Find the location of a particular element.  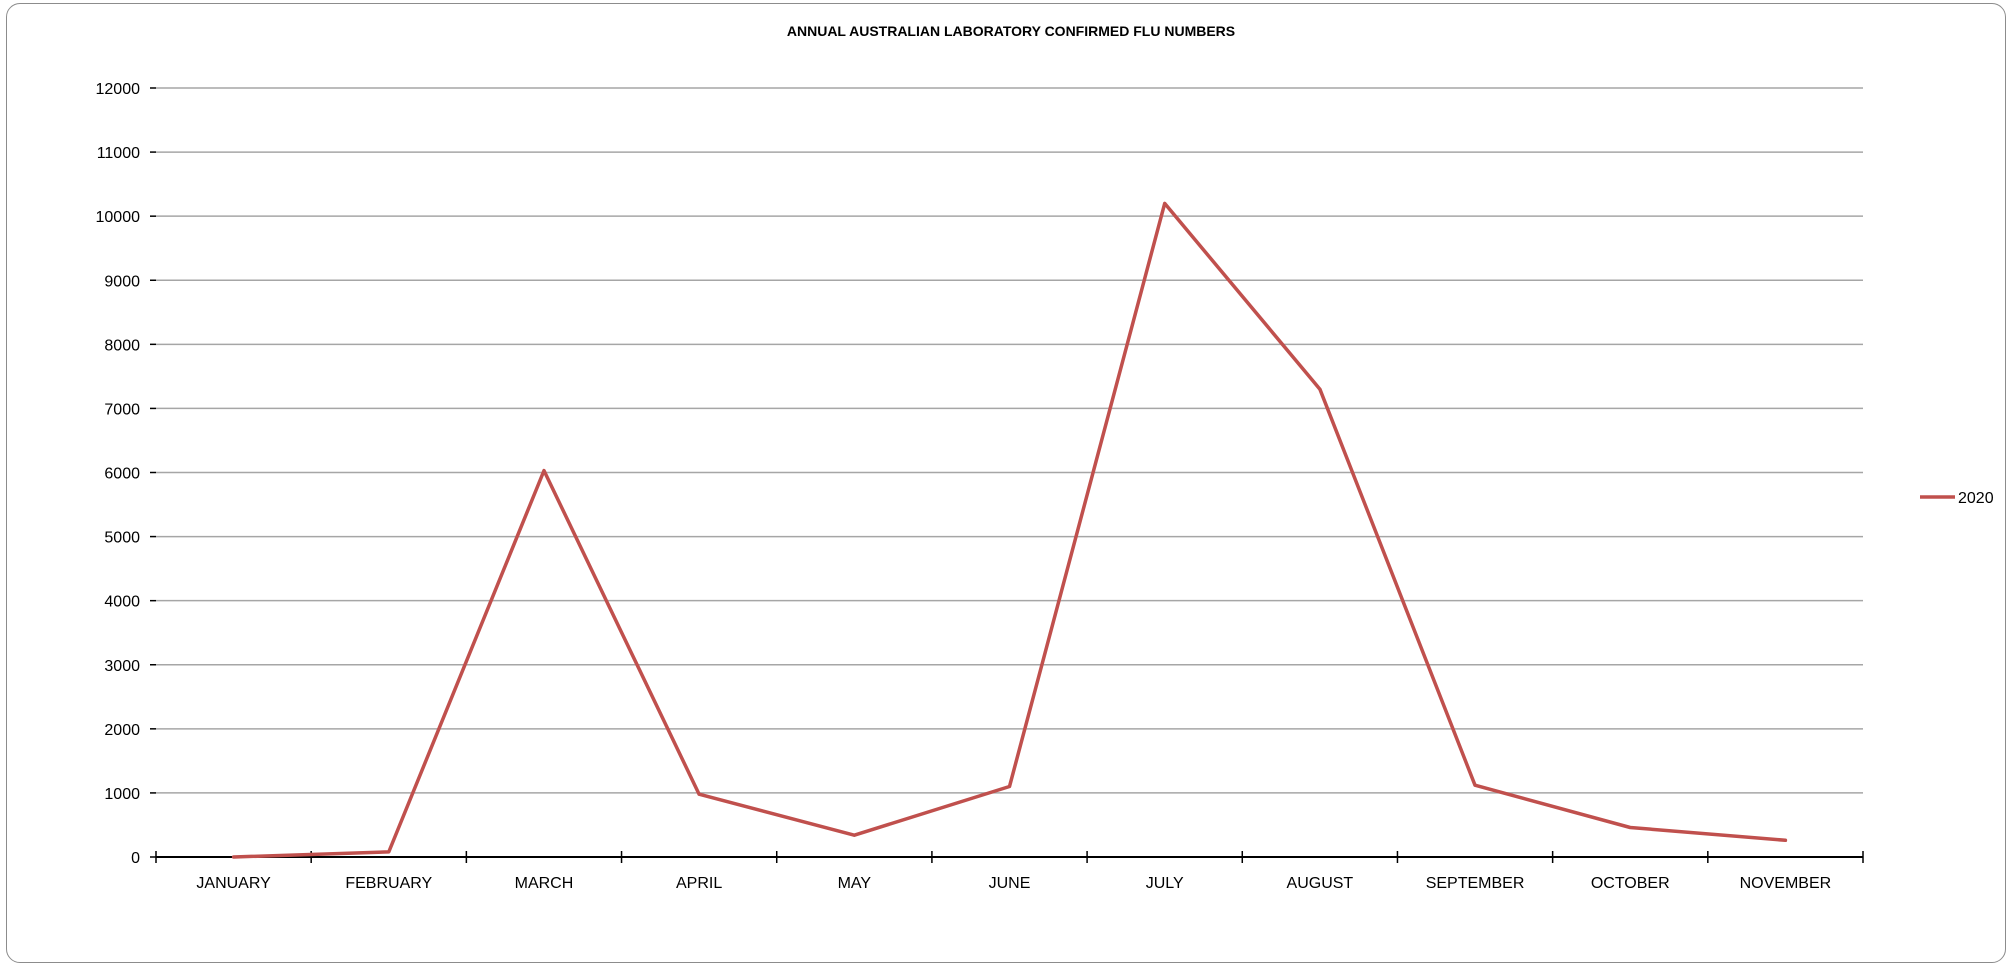

x-tick-label-april: APRIL is located at coordinates (699, 883).